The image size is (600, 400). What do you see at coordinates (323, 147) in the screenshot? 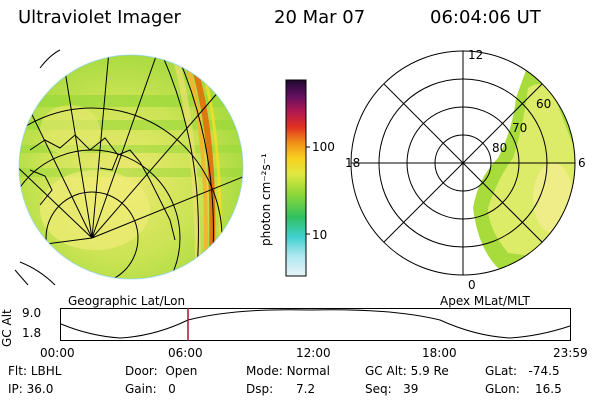
I see `colorbar-tick-100: 100` at bounding box center [323, 147].